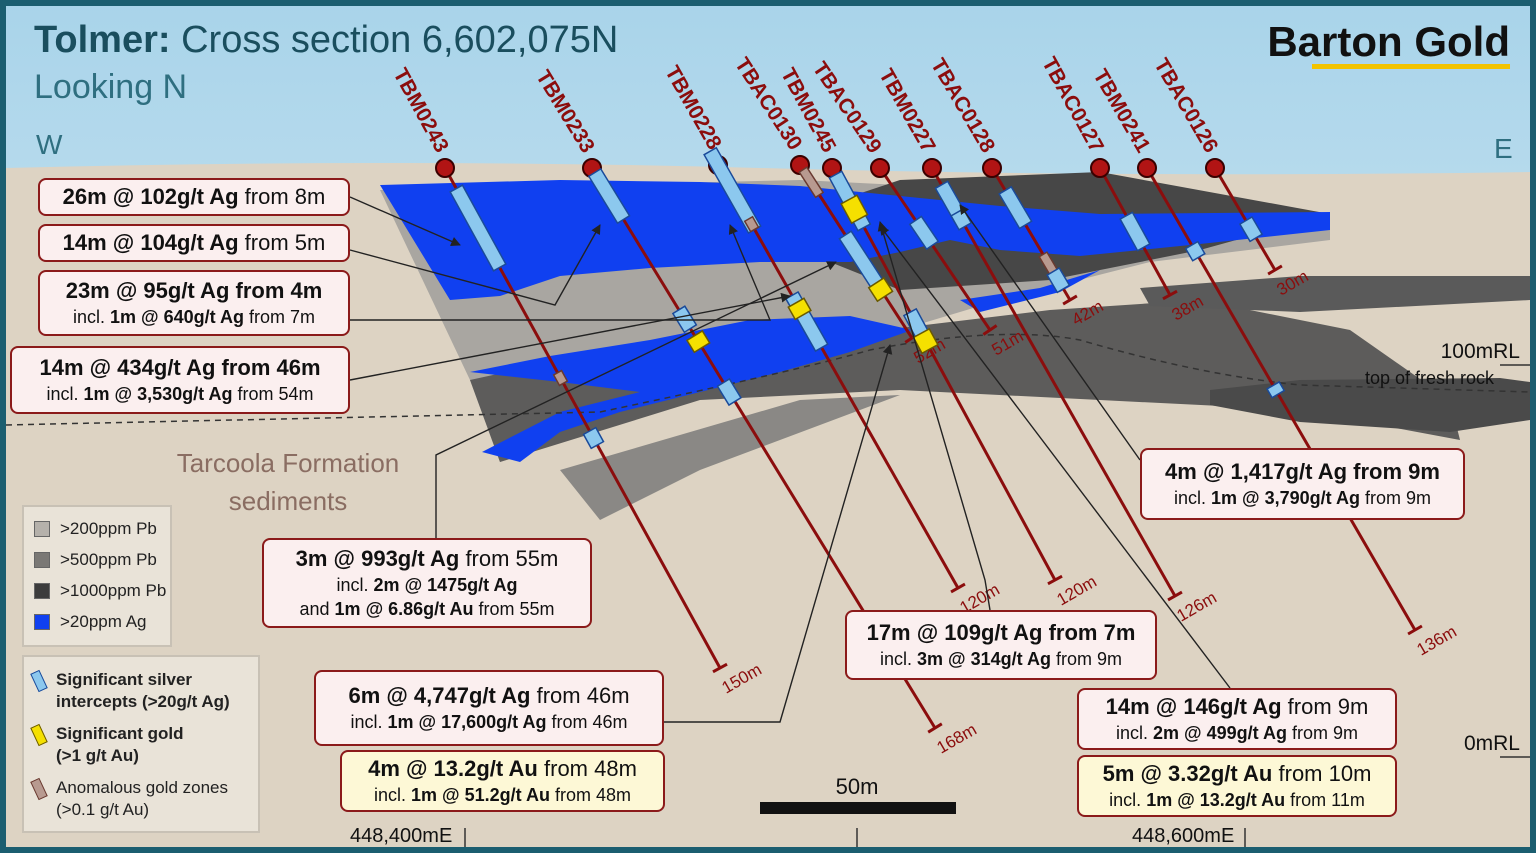 The height and width of the screenshot is (853, 1536). Describe the element at coordinates (426, 609) in the screenshot. I see `callout-line: and 1m @ 6.86g/t Au from 55m` at that location.